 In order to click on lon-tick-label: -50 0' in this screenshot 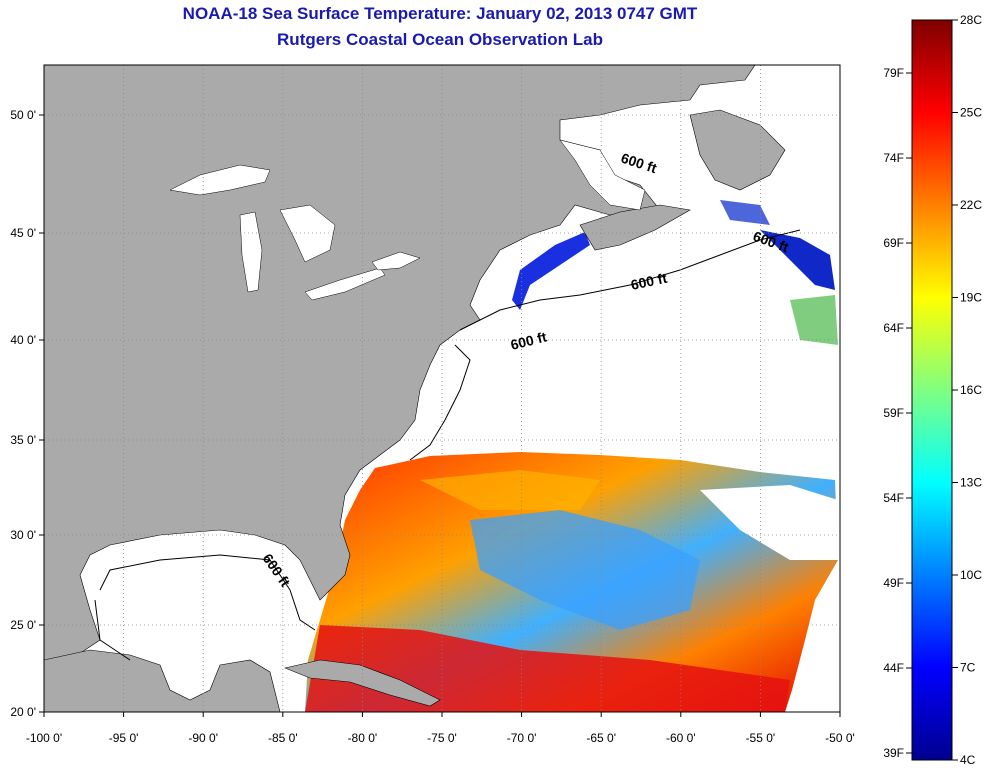, I will do `click(840, 738)`.